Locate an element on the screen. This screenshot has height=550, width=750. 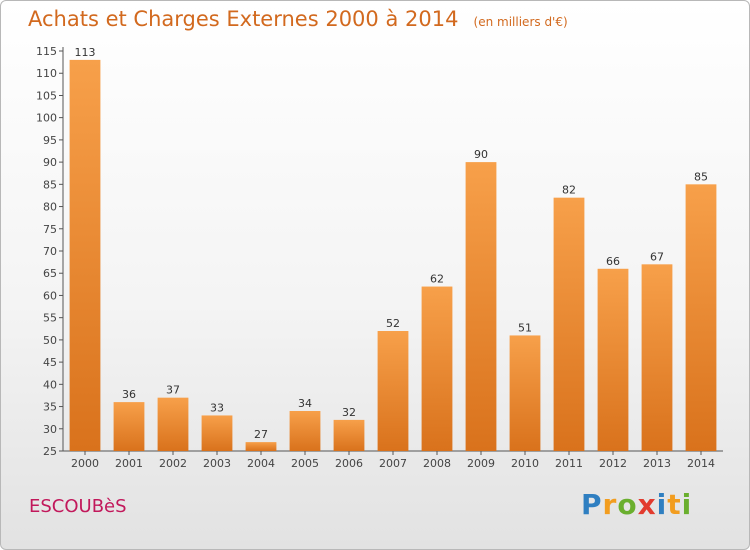
x-tick-label: 2010 is located at coordinates (525, 463).